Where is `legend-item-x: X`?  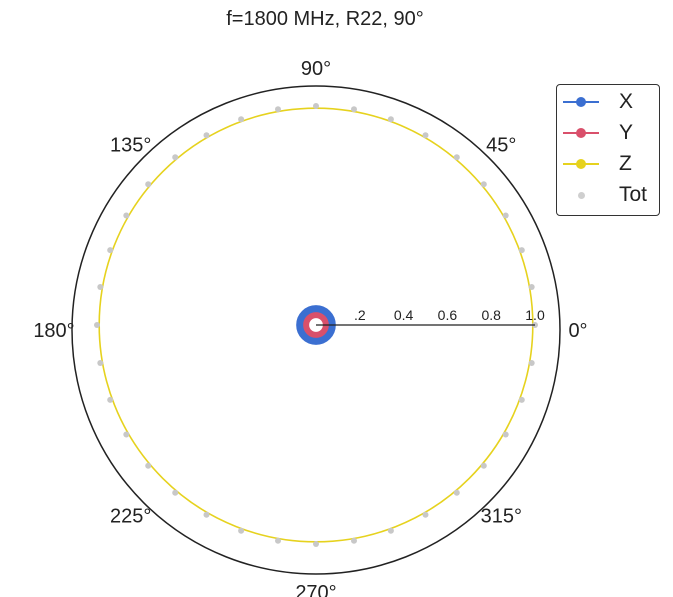 legend-item-x: X is located at coordinates (611, 102).